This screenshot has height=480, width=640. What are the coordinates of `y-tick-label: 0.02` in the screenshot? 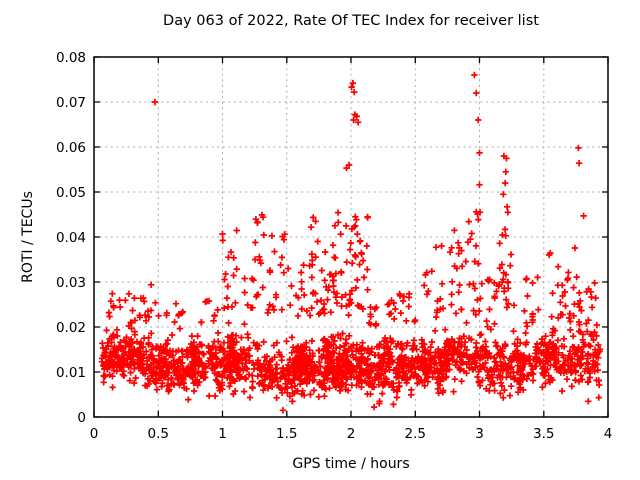 It's located at (71, 328).